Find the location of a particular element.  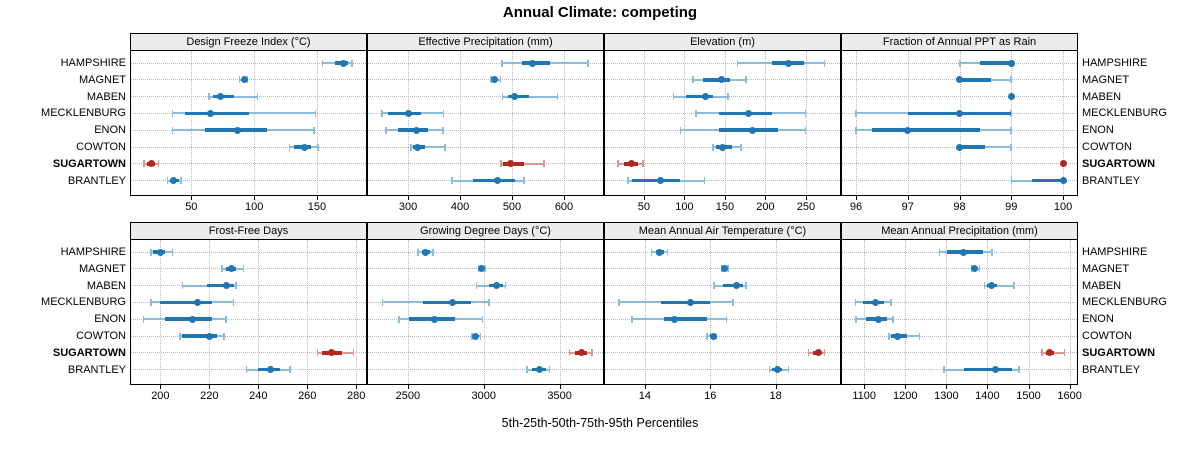

axis-tick-label: 150 is located at coordinates (725, 207).